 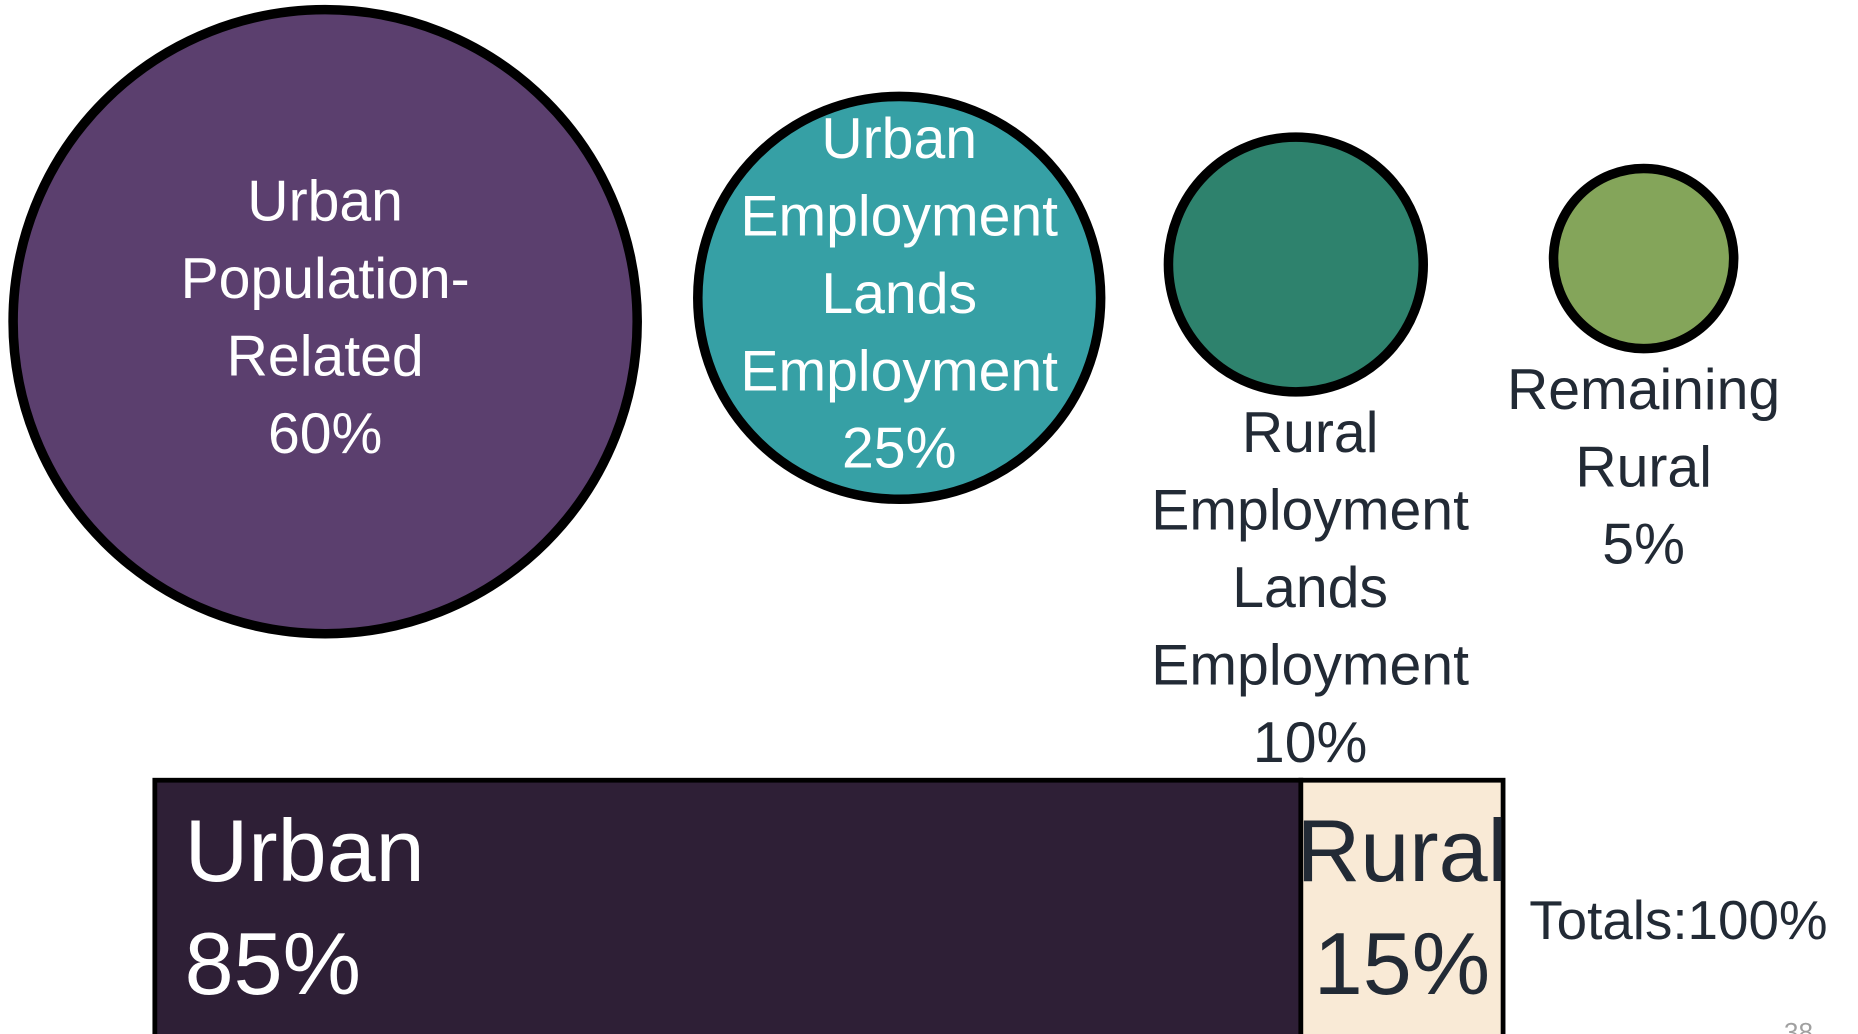 I want to click on totals-annotation: Totals:100%, so click(x=1678, y=920).